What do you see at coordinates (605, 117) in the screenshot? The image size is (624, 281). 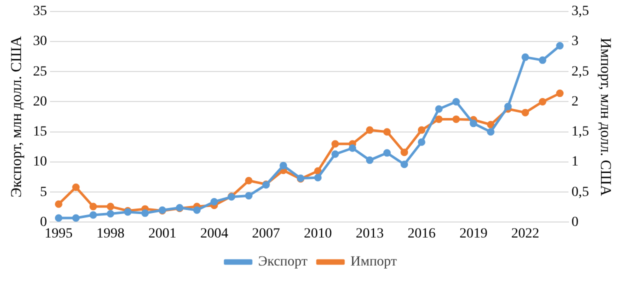 I see `y2-axis-title: Импорт, млн долл. США` at bounding box center [605, 117].